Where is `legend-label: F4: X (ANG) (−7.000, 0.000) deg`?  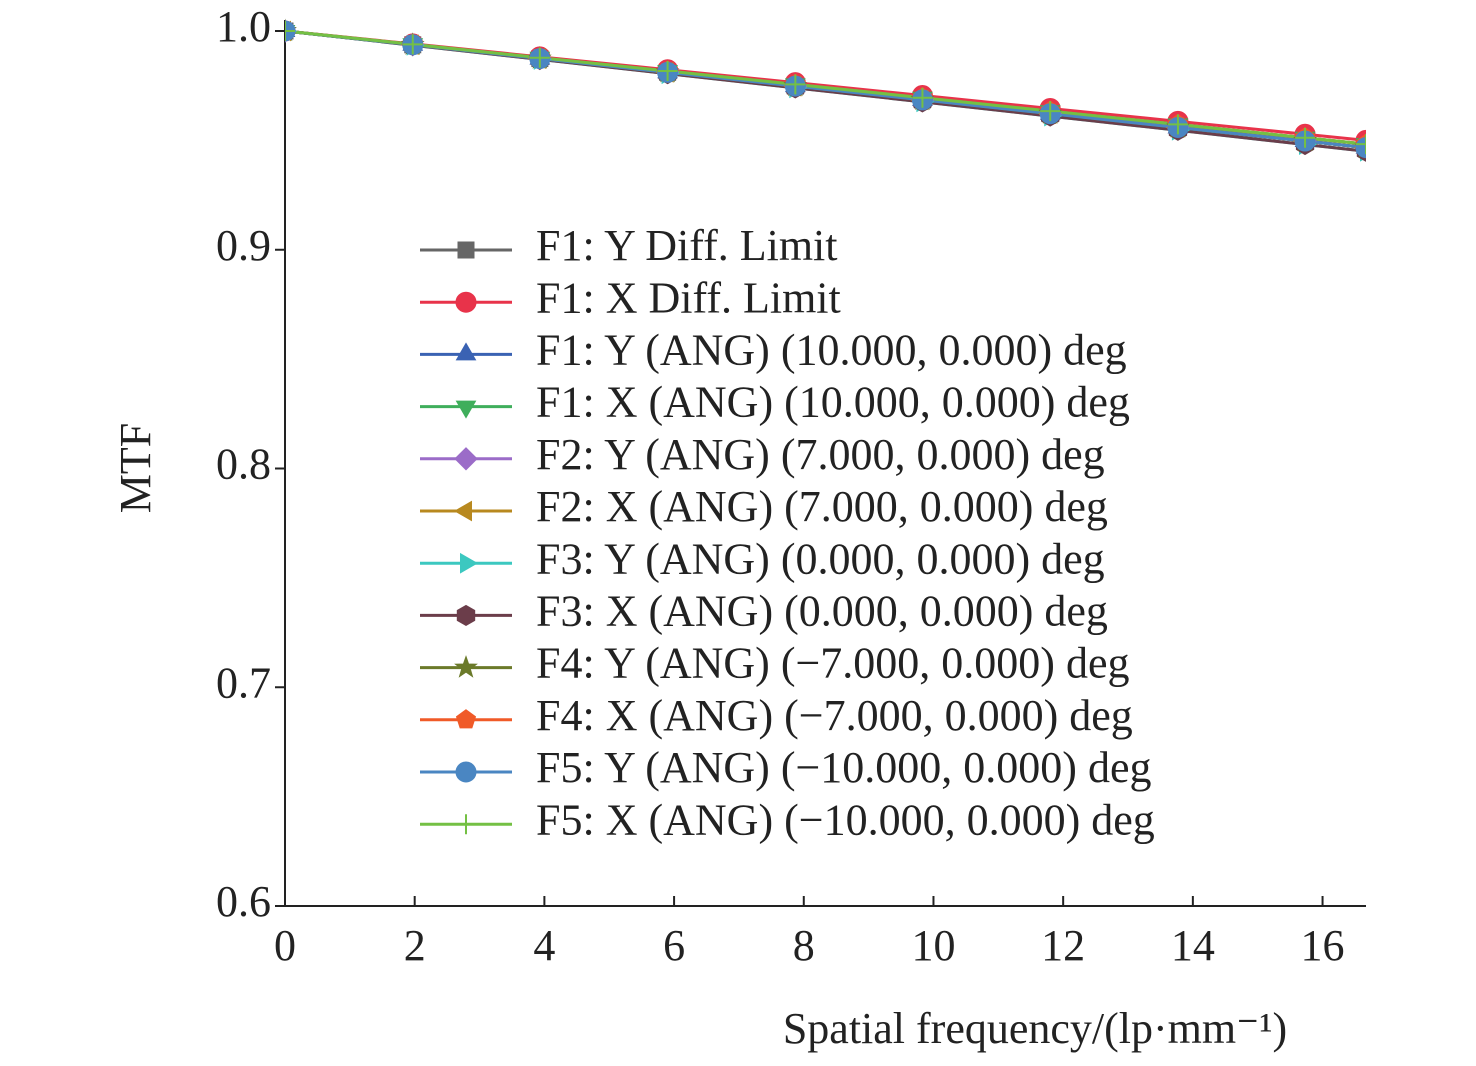 legend-label: F4: X (ANG) (−7.000, 0.000) deg is located at coordinates (834, 715).